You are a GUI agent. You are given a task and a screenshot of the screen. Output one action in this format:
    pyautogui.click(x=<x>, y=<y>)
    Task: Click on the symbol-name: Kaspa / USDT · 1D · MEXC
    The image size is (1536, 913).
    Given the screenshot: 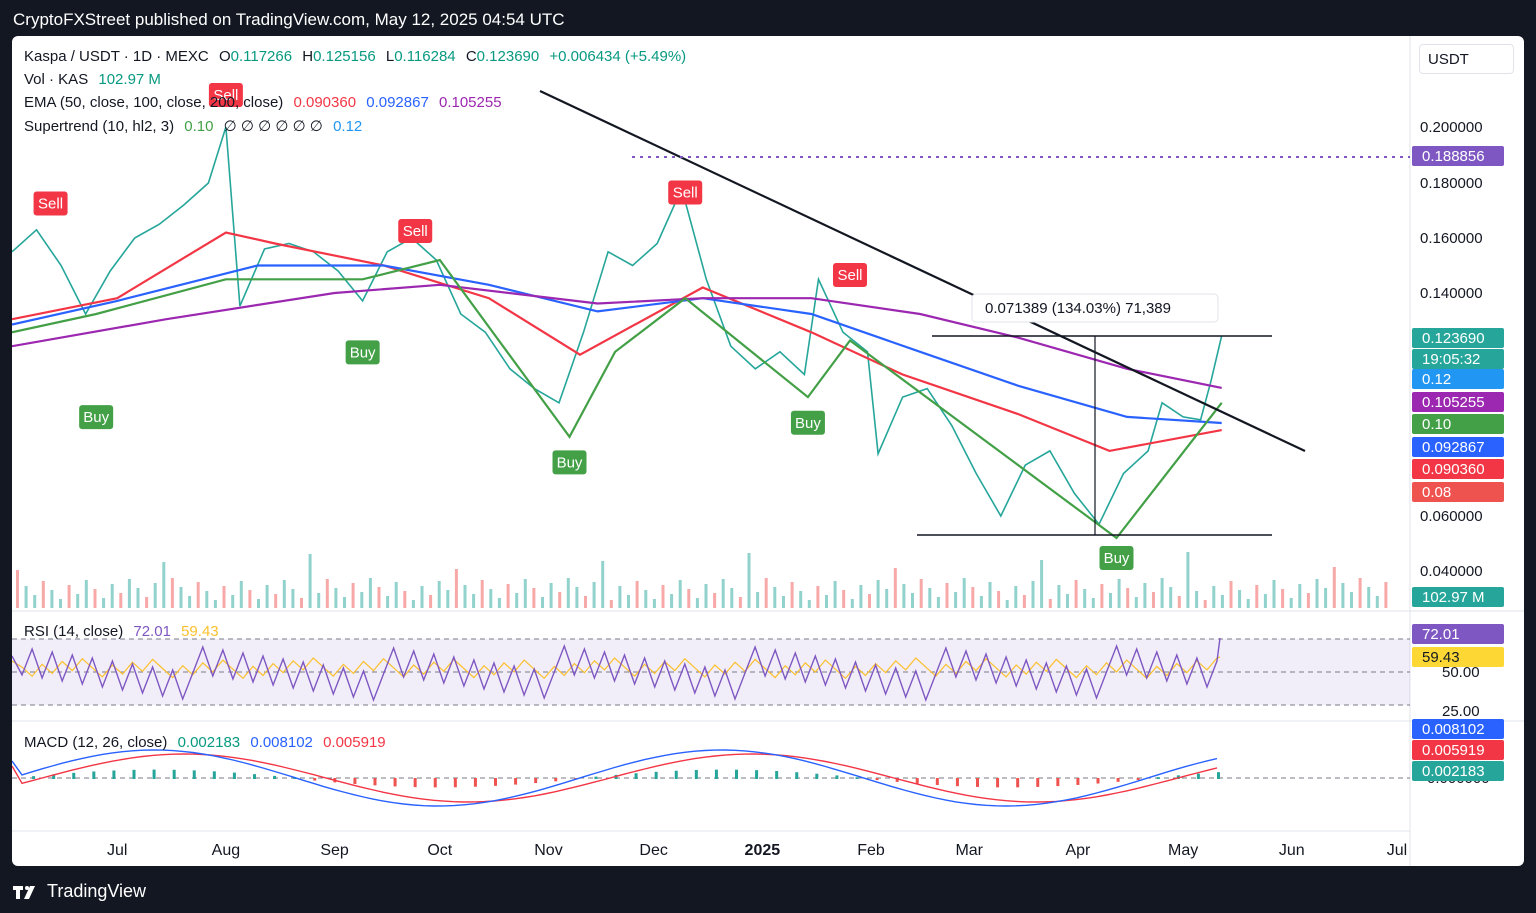 What is the action you would take?
    pyautogui.click(x=116, y=56)
    